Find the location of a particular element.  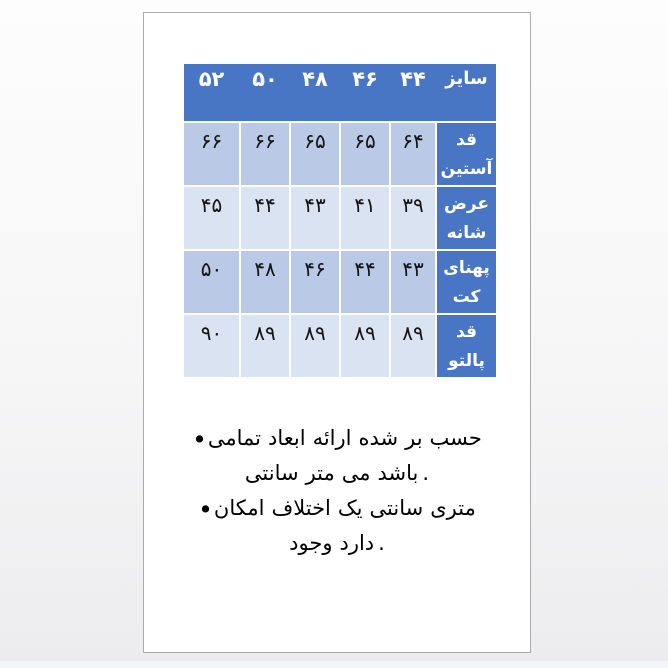

row-label-cell: قد آستین is located at coordinates (466, 154).